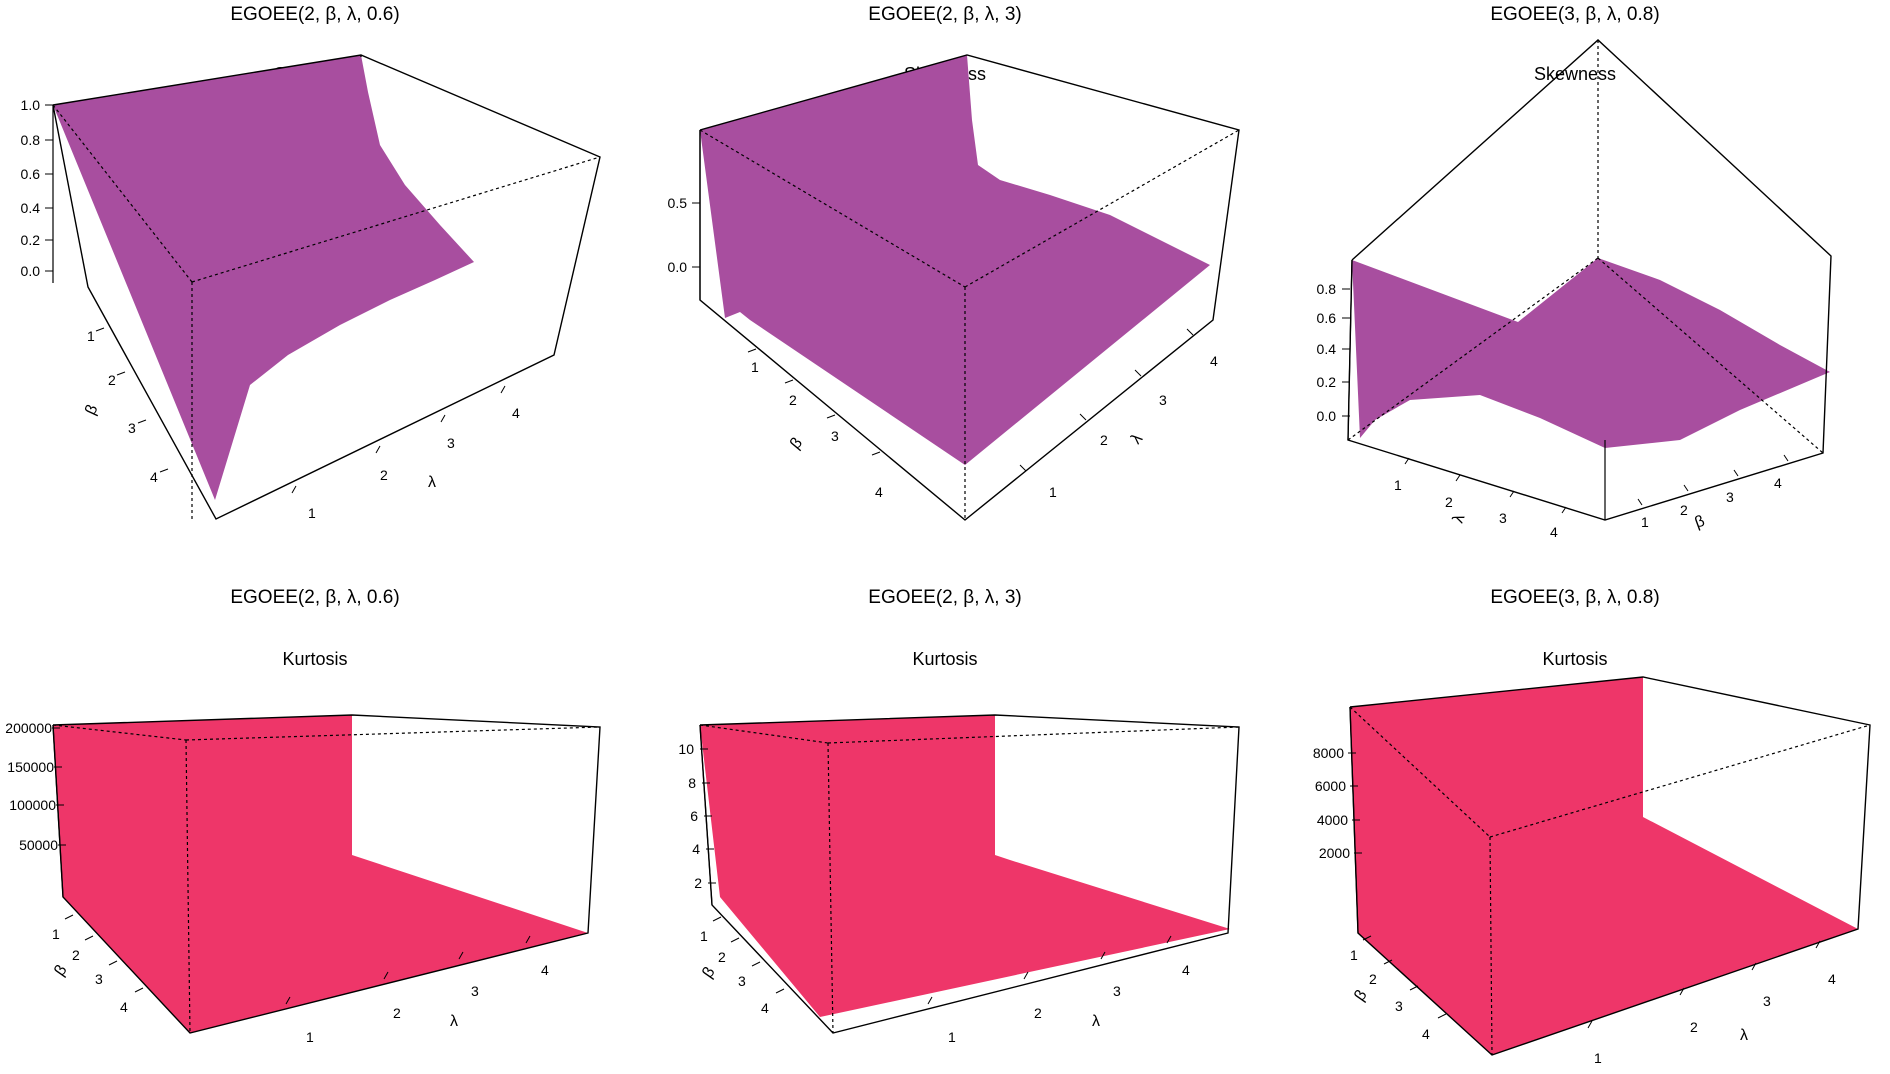  I want to click on surface-plot: 0.8 0.6 0.4 0.2 0.0 1 2 3 4 λ, so click(1574, 289).